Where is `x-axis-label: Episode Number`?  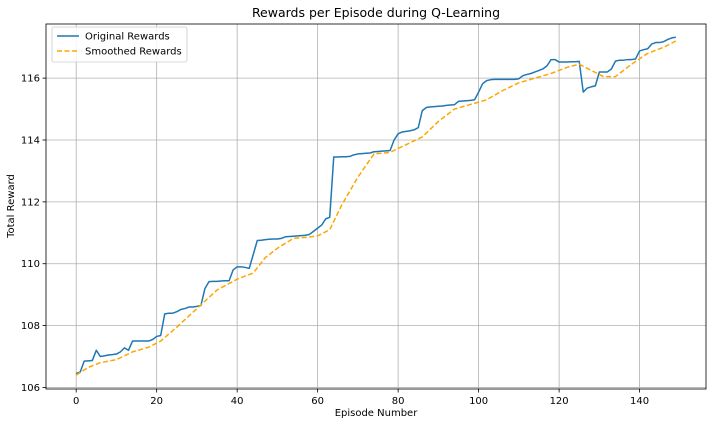
x-axis-label: Episode Number is located at coordinates (377, 413).